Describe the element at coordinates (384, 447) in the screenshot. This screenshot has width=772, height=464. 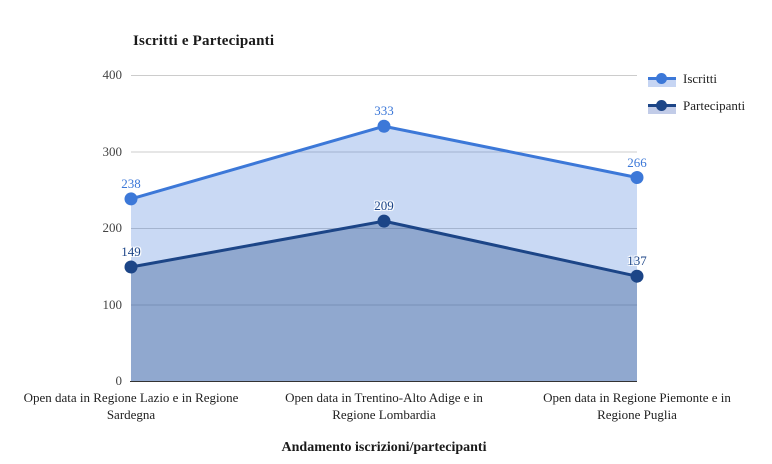
I see `x-axis-title: Andamento iscrizioni/partecipanti` at that location.